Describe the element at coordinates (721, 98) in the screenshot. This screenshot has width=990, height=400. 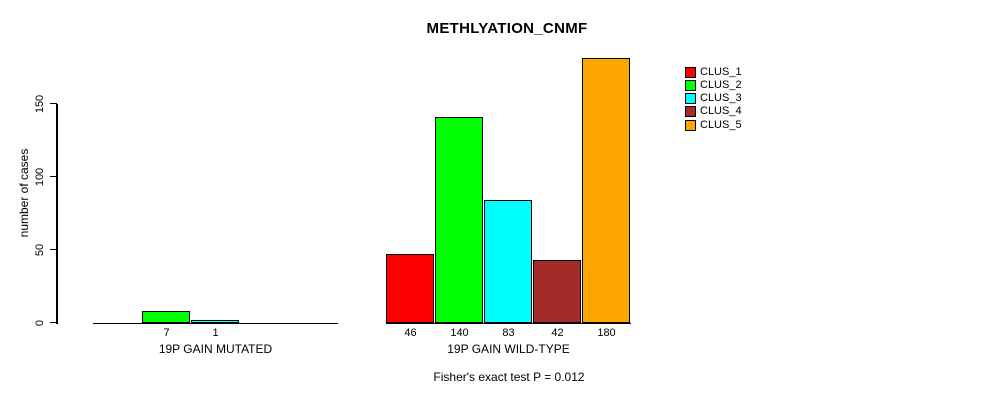
I see `legend-label: CLUS_3` at that location.